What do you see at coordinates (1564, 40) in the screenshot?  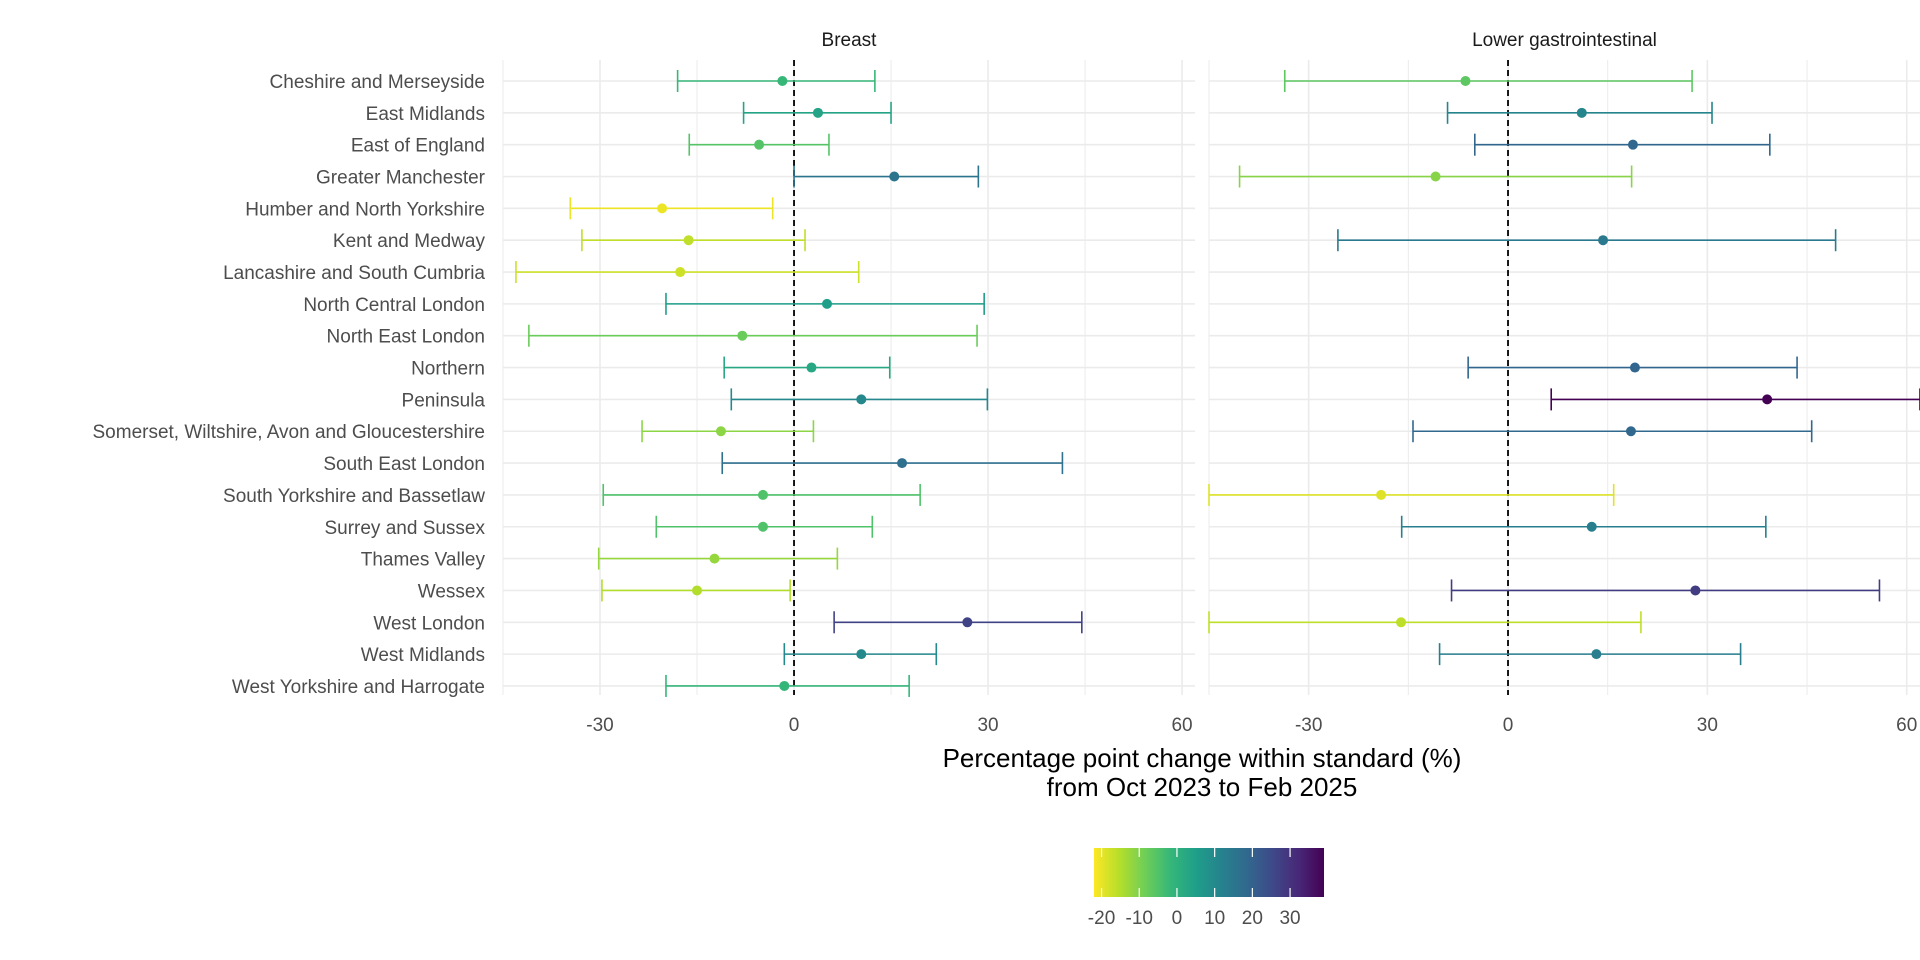 I see `facet-title: Lower gastrointestinal` at bounding box center [1564, 40].